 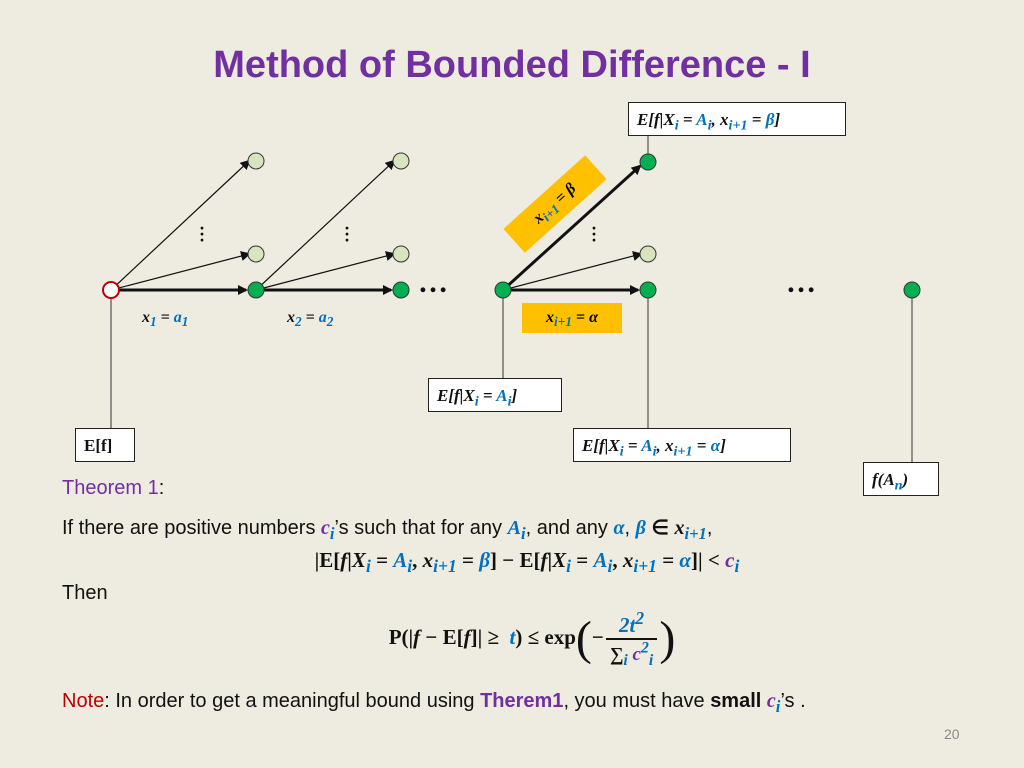 I want to click on note-label: Note, so click(x=83, y=701).